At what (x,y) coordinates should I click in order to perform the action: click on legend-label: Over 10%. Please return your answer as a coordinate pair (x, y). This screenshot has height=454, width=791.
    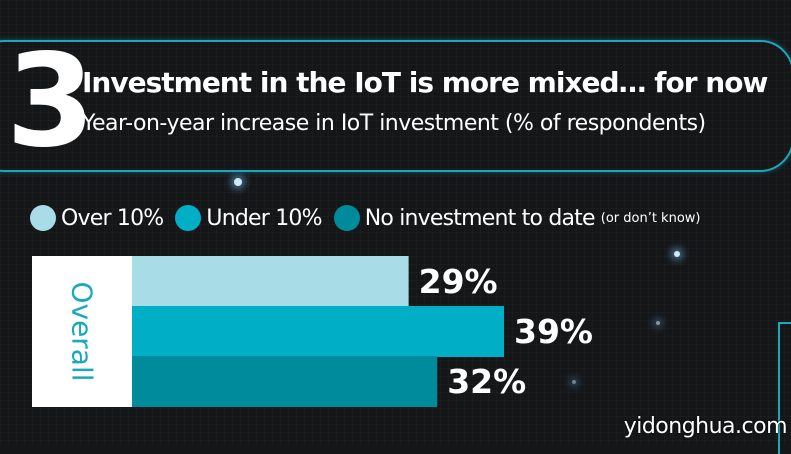
    Looking at the image, I should click on (112, 218).